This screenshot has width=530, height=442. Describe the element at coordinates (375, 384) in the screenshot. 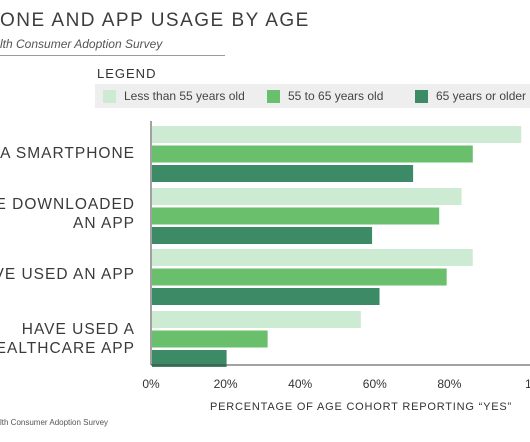

I see `x-tick-label: 60%` at that location.